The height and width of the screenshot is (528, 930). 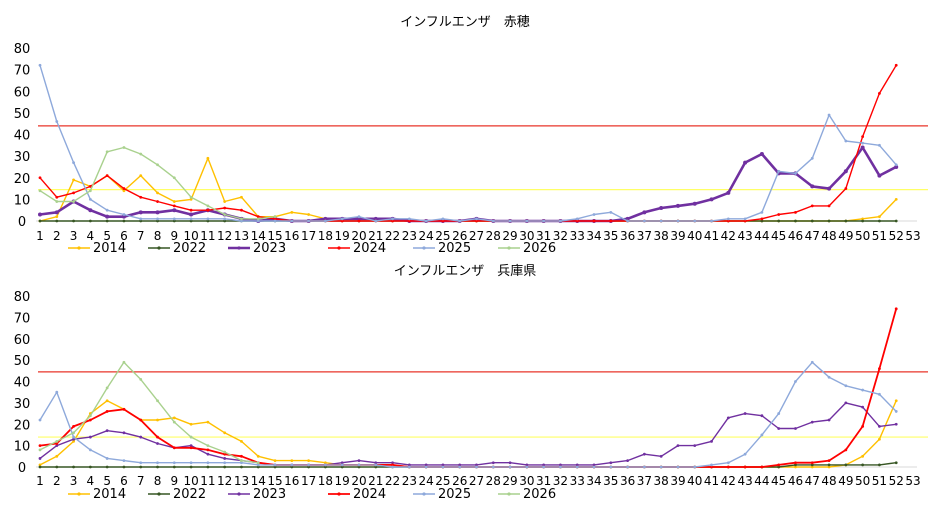 What do you see at coordinates (158, 481) in the screenshot?
I see `x-tick-label: 8` at bounding box center [158, 481].